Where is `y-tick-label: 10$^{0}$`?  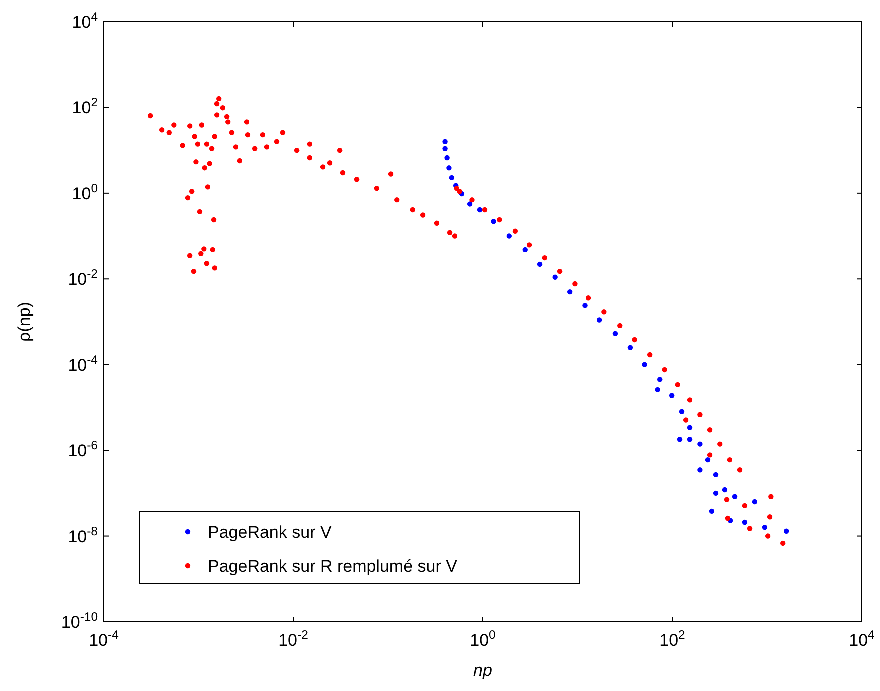 y-tick-label: 10$^{0}$ is located at coordinates (85, 192).